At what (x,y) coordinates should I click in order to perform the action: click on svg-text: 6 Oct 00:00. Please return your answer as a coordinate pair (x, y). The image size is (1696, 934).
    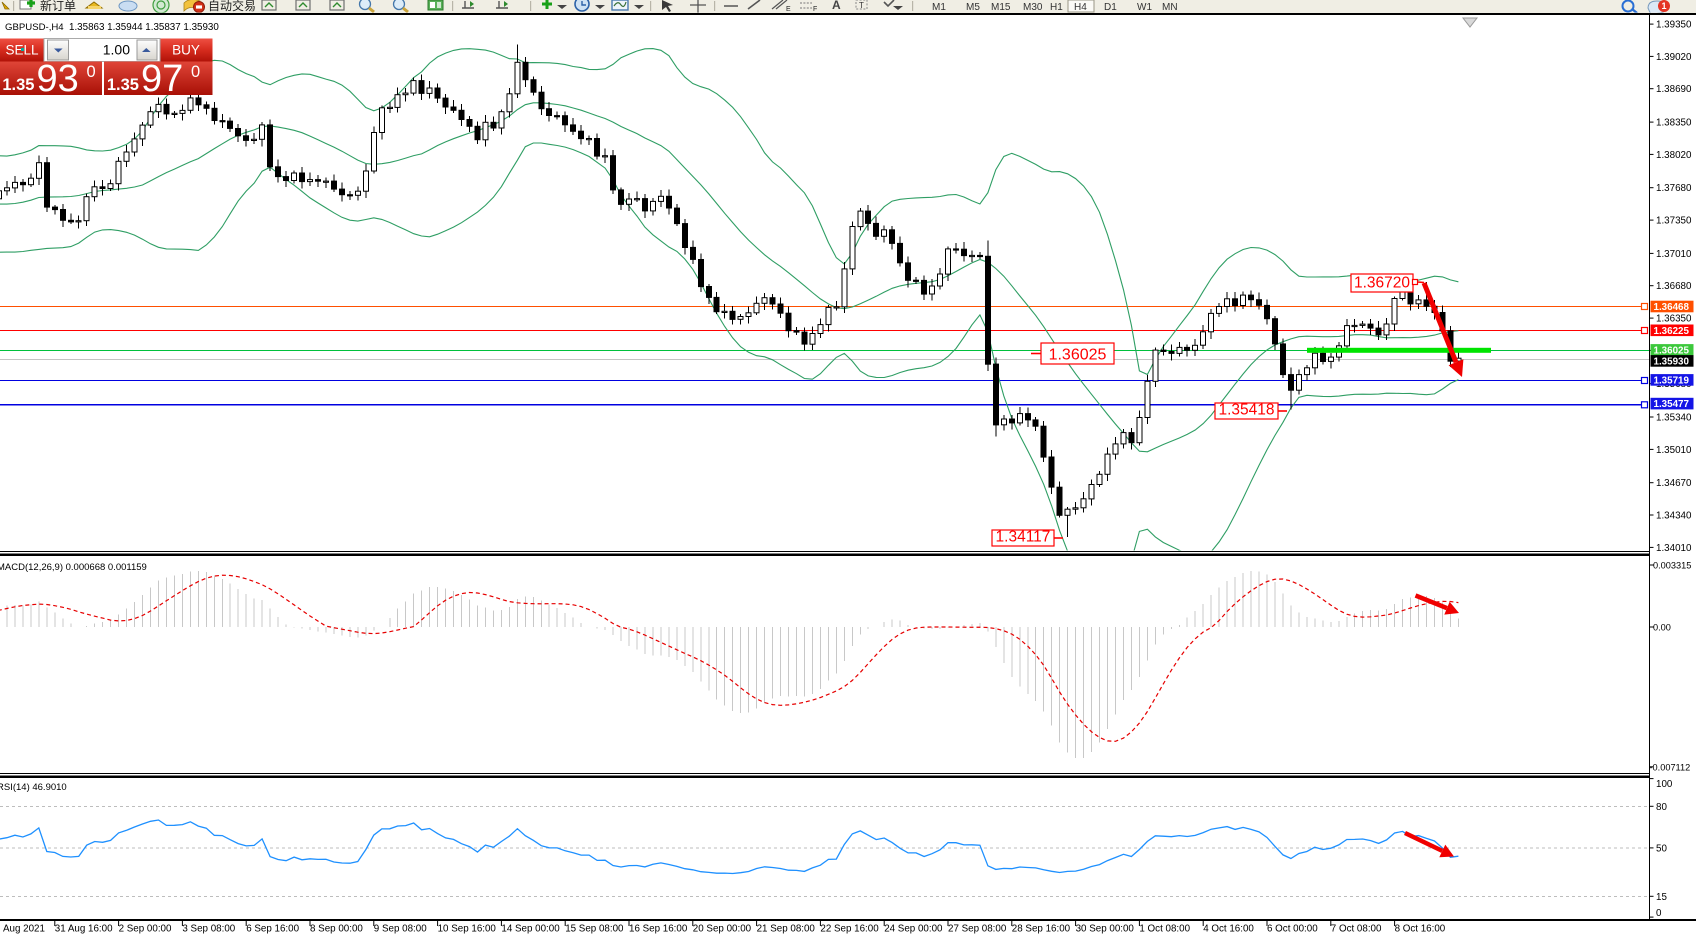
    Looking at the image, I should click on (1292, 929).